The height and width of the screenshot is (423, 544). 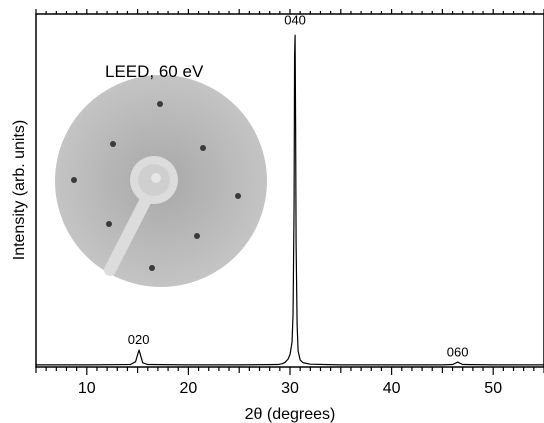 What do you see at coordinates (19, 190) in the screenshot?
I see `y-axis-title: Intensity (arb. units)` at bounding box center [19, 190].